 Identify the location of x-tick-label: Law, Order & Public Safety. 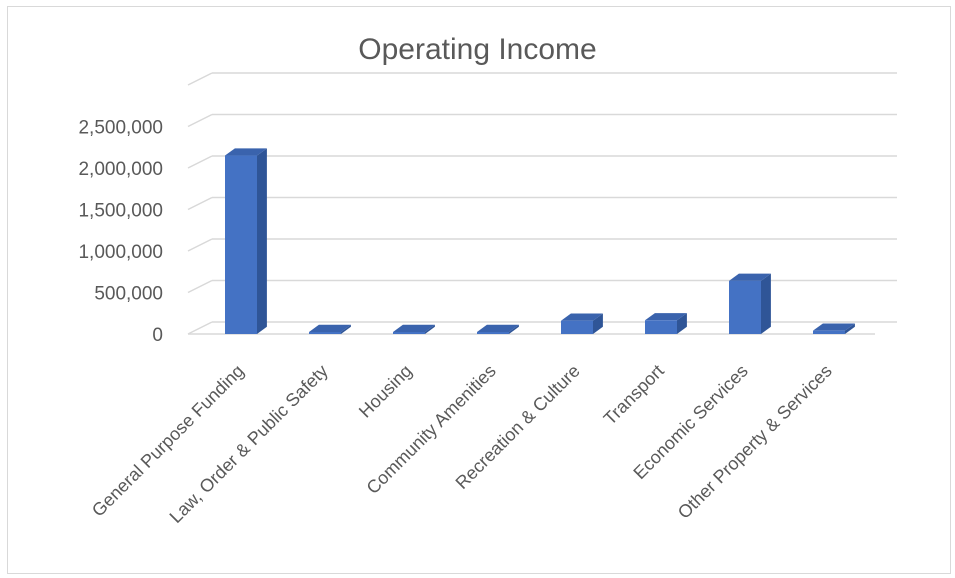
(249, 444).